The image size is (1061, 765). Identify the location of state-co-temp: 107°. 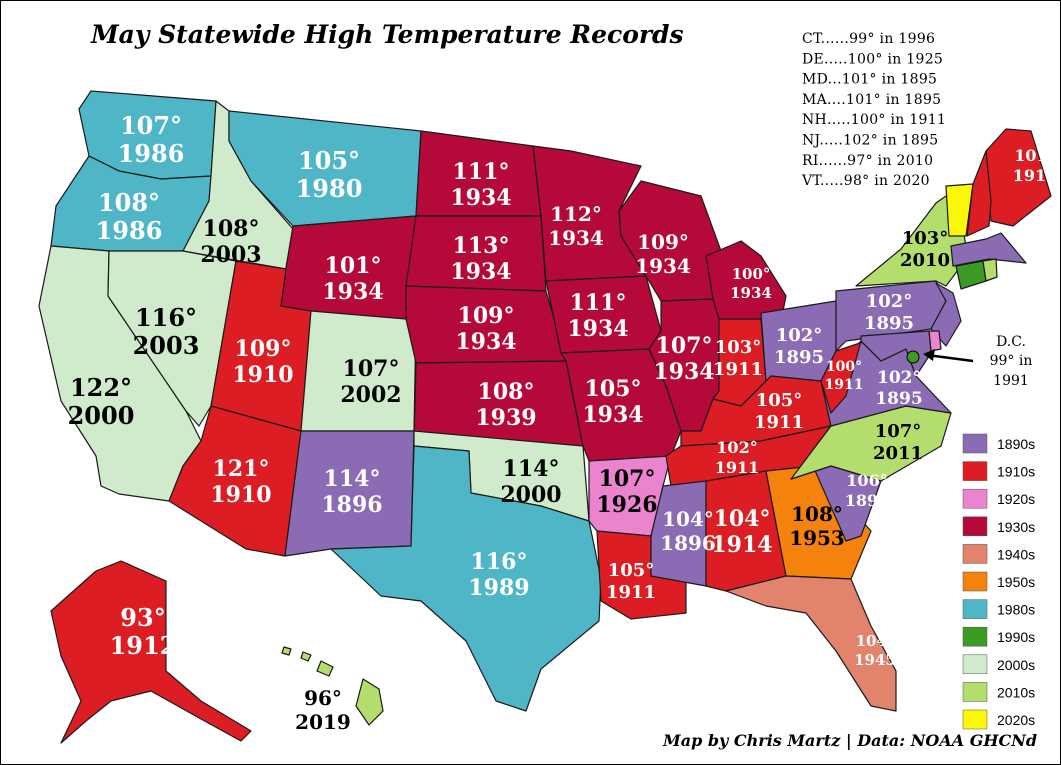
(371, 369).